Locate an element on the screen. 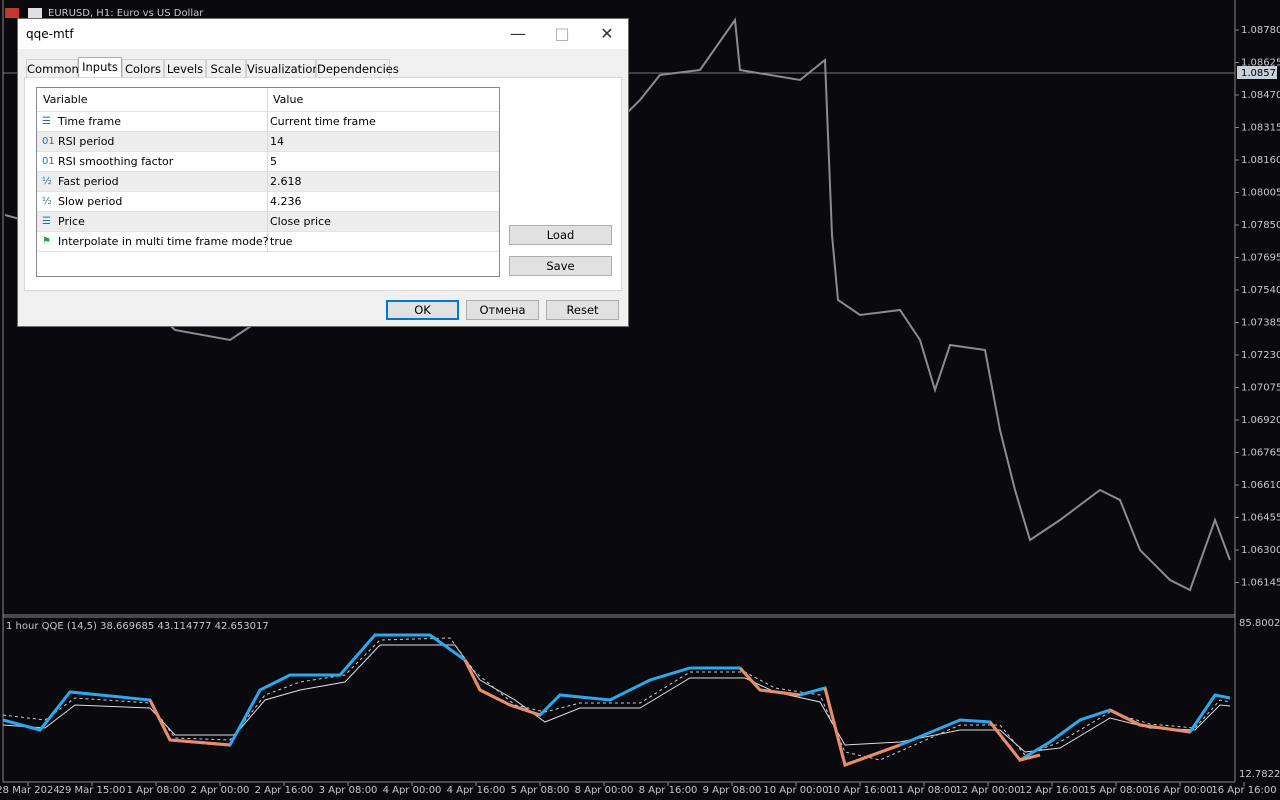  time-label: 4 Apr 00:00 is located at coordinates (412, 790).